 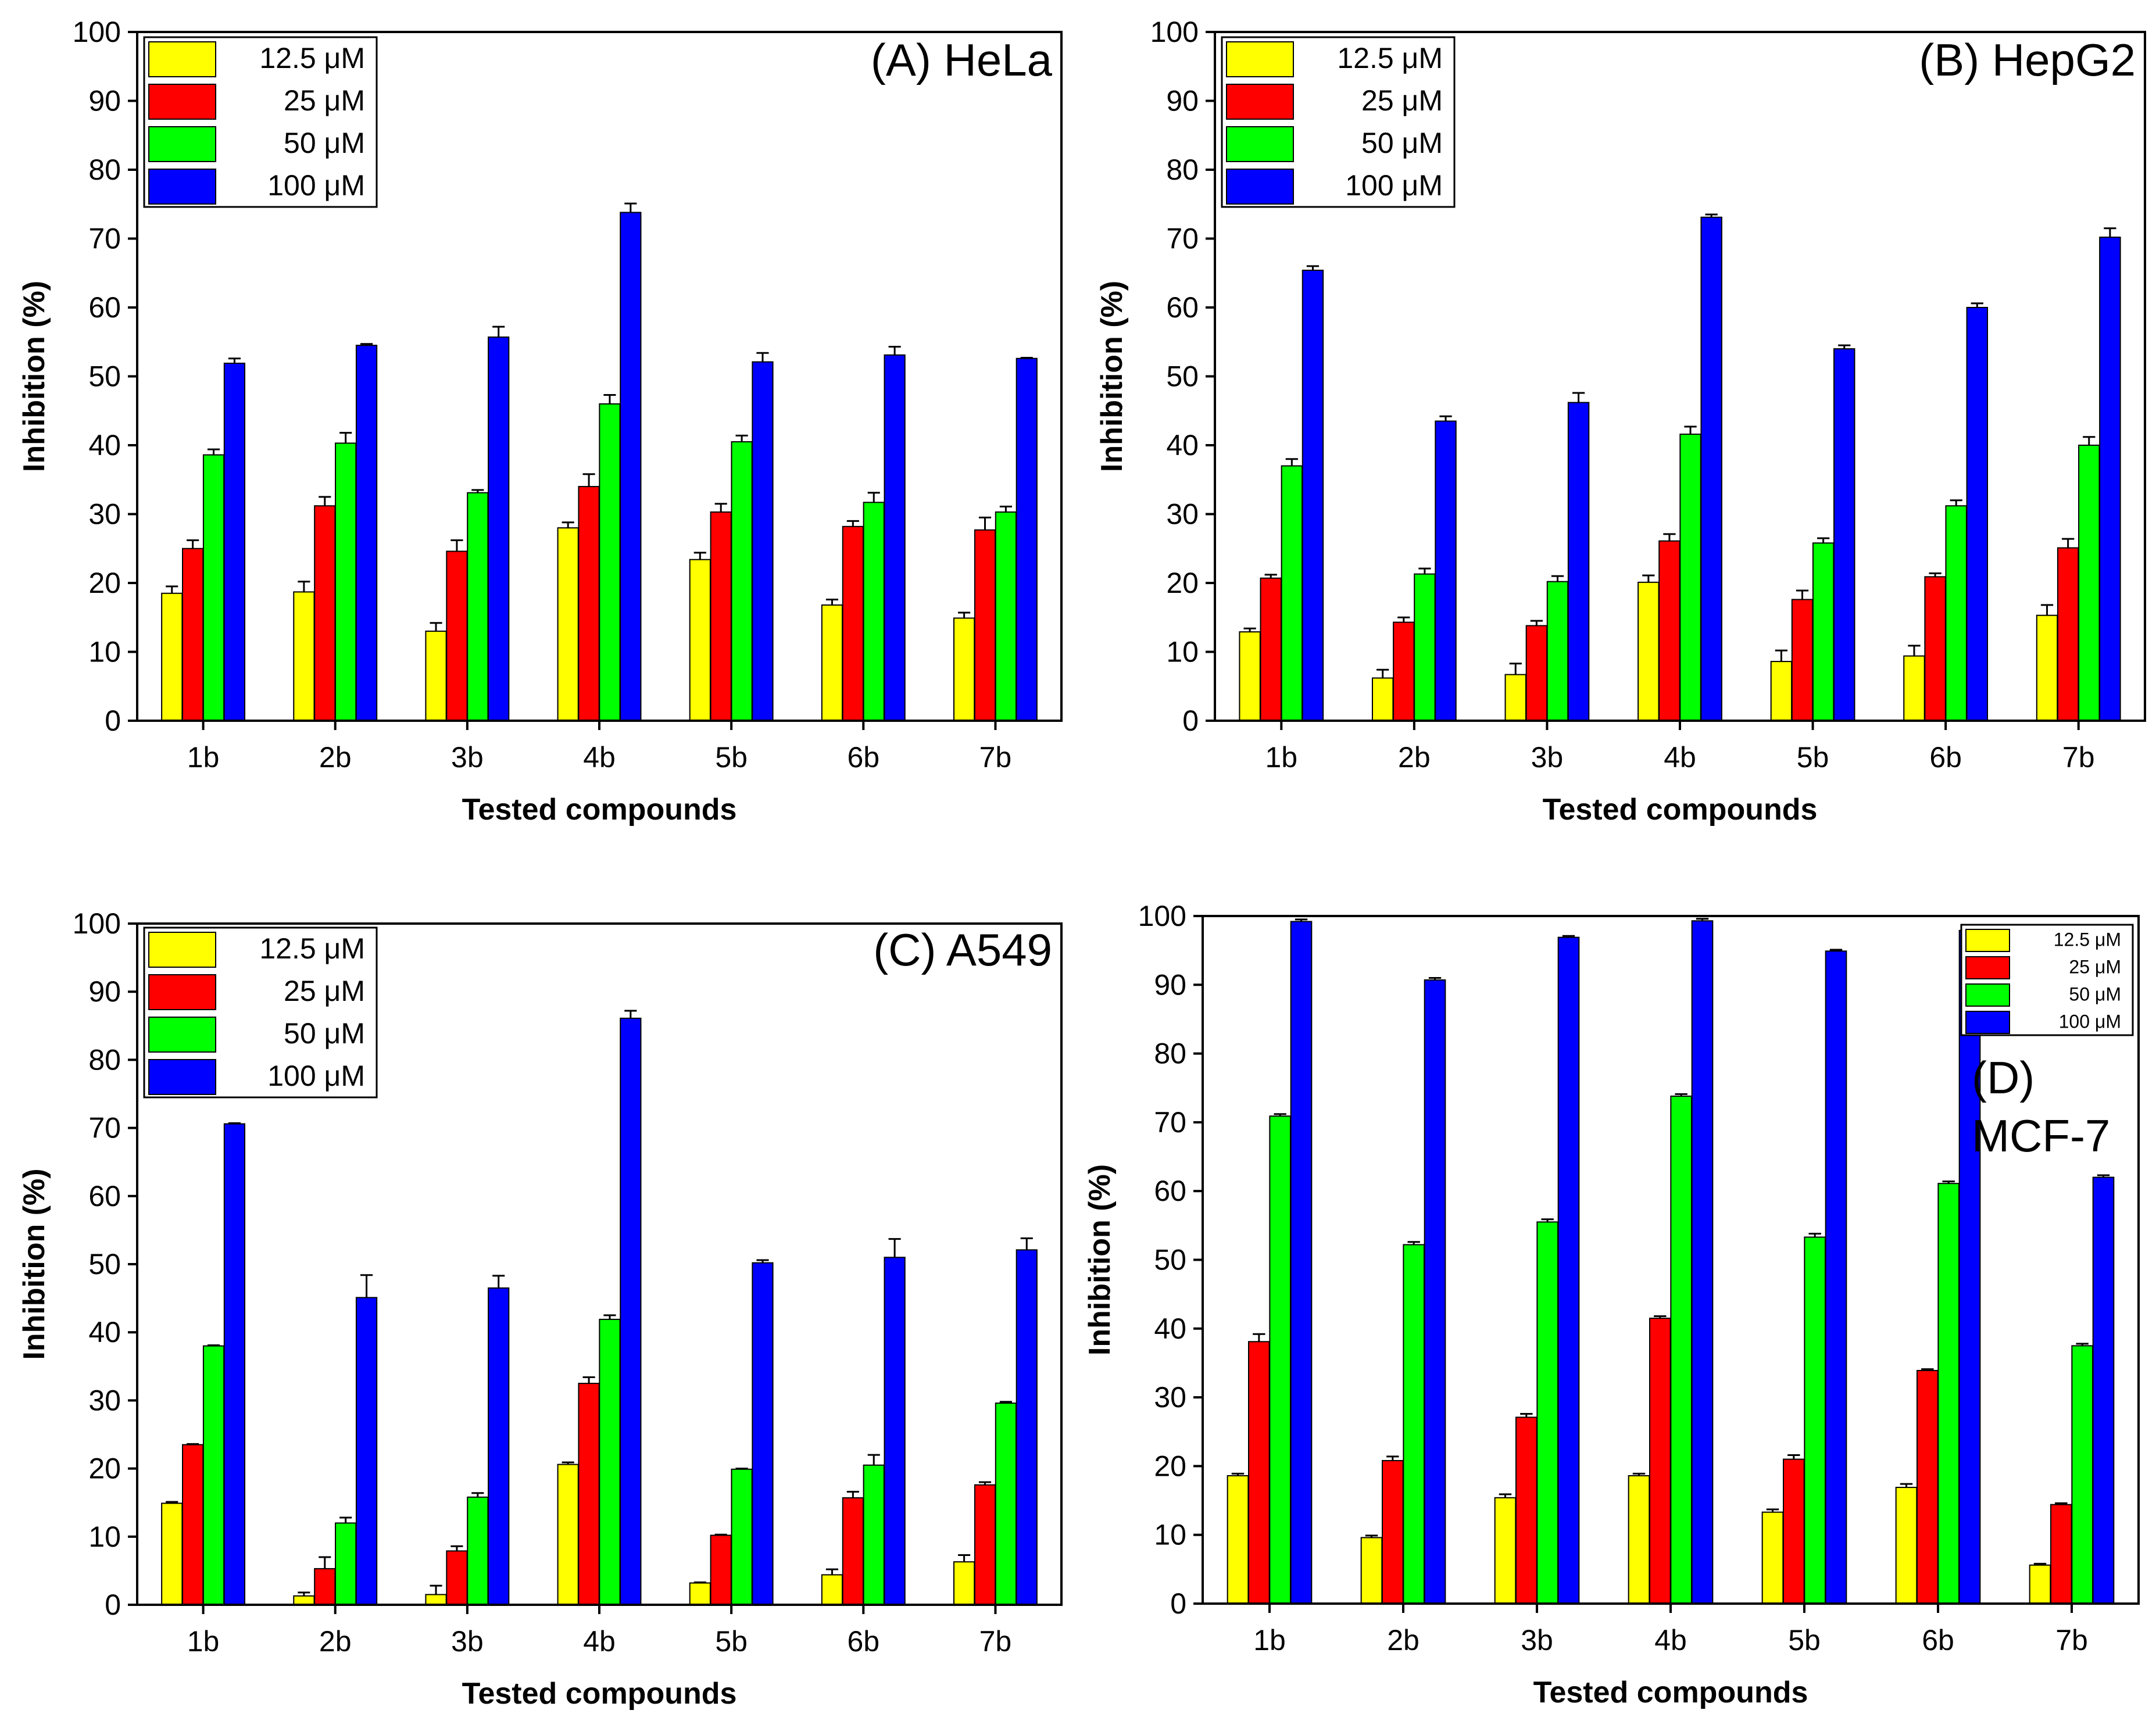 I want to click on y-tick-label: 50, so click(x=104, y=377).